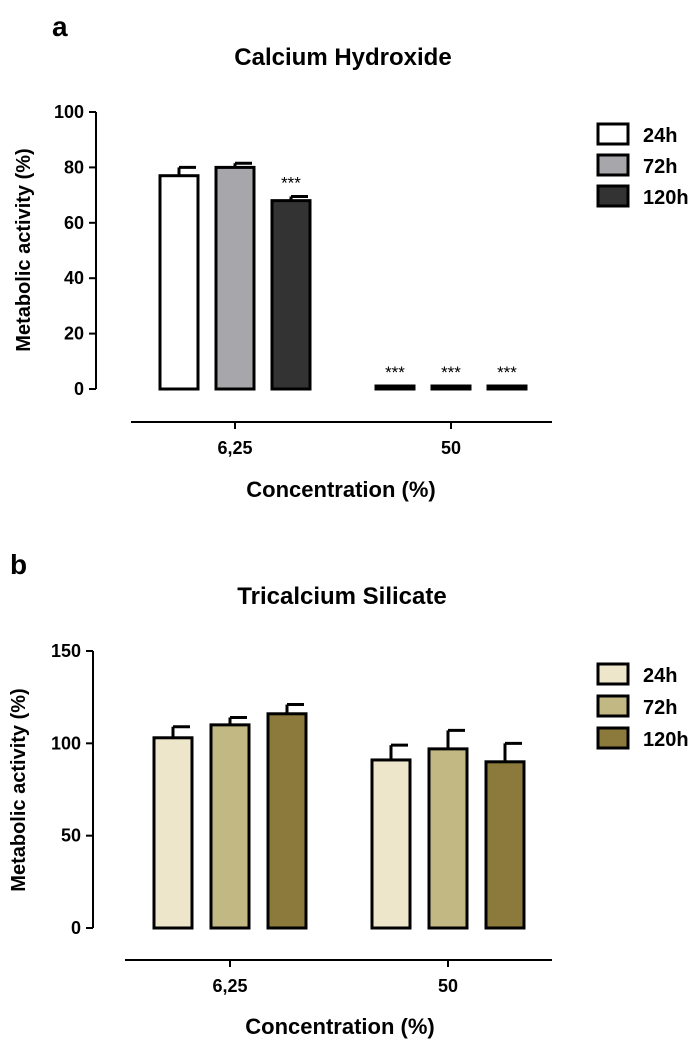 The image size is (700, 1056). What do you see at coordinates (74, 278) in the screenshot?
I see `y-tick-label: 40` at bounding box center [74, 278].